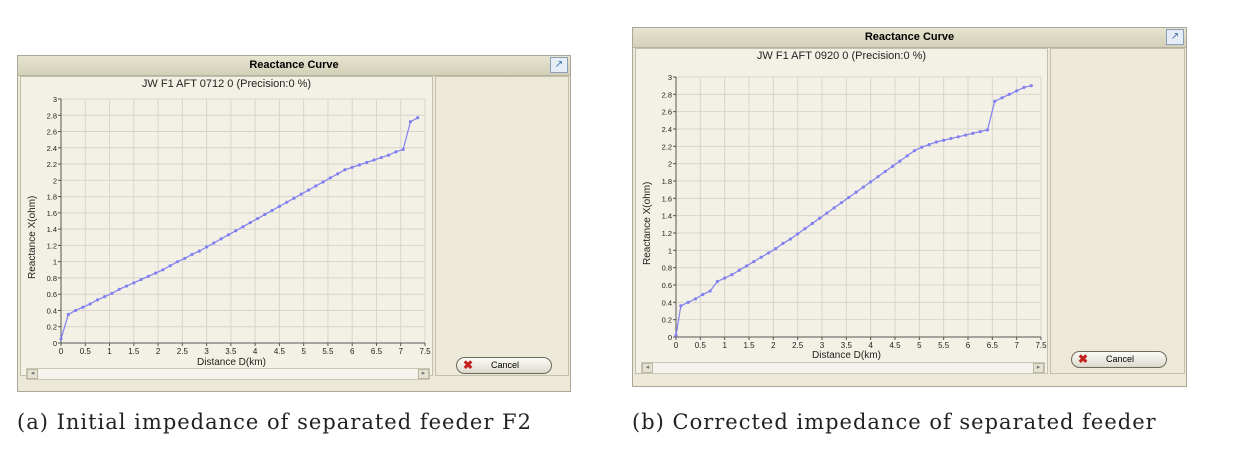 The height and width of the screenshot is (457, 1233). Describe the element at coordinates (52, 213) in the screenshot. I see `y-tick-label: 1.6` at that location.